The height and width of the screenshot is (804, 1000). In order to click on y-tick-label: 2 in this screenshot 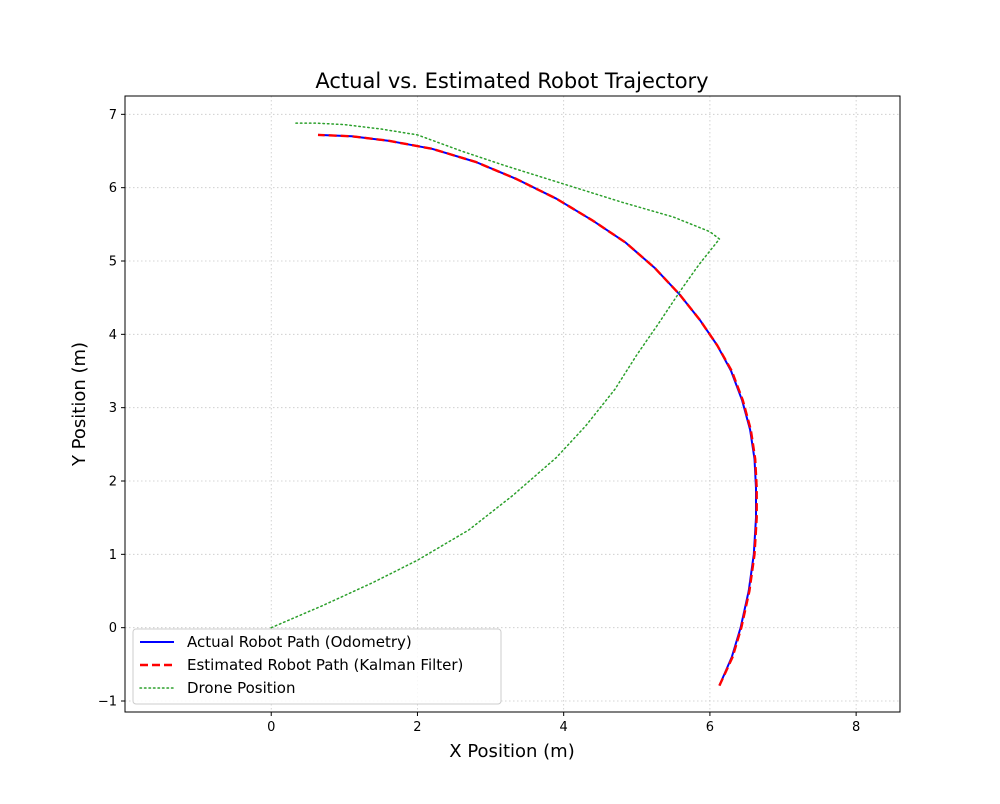, I will do `click(113, 482)`.